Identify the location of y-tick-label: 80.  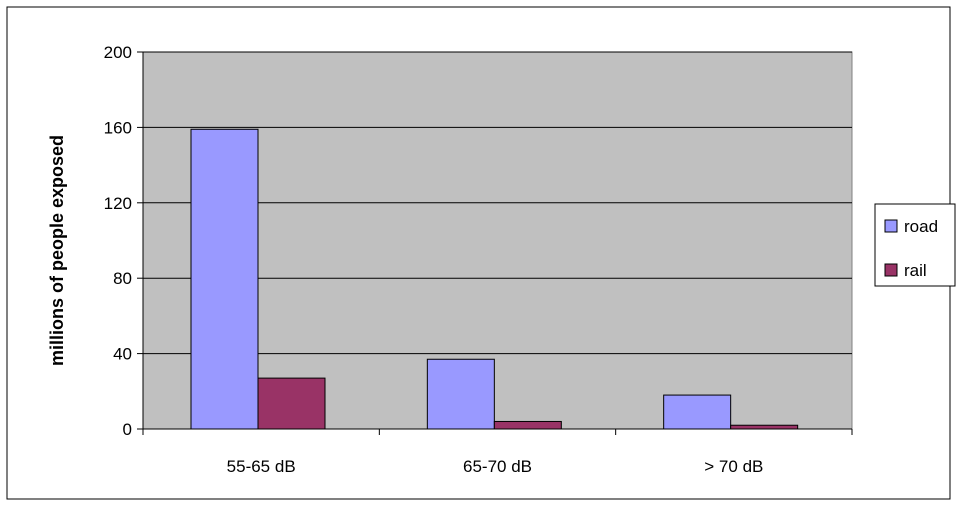
(122, 278).